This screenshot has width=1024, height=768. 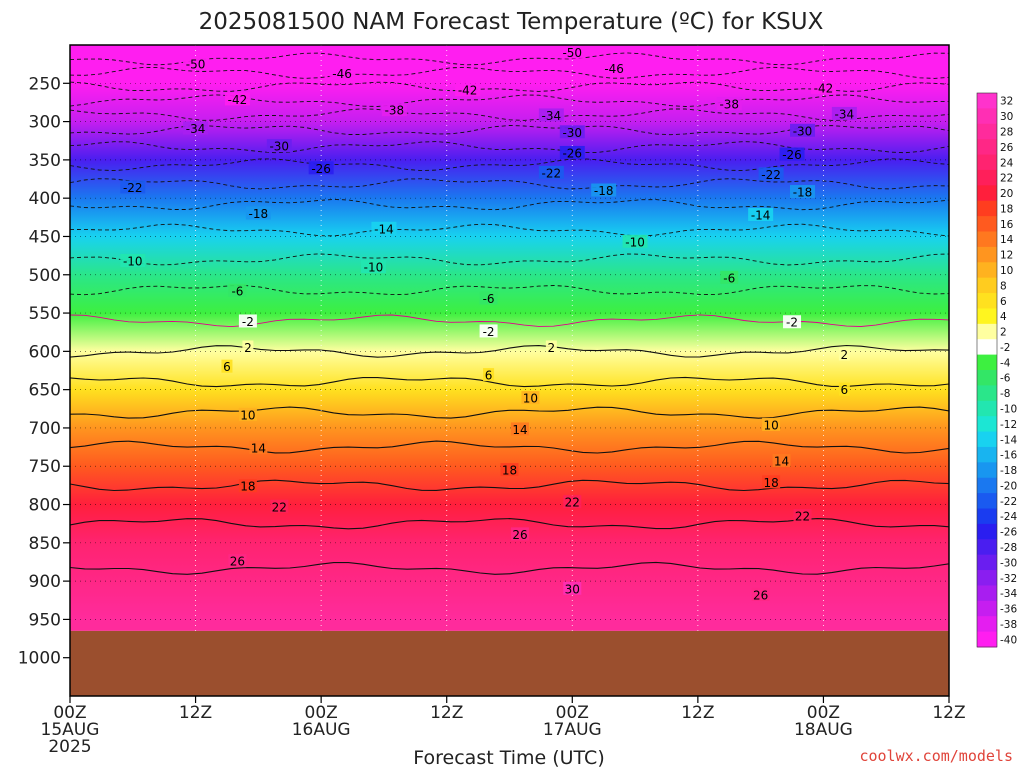 What do you see at coordinates (1006, 117) in the screenshot?
I see `colorbar-label: 30` at bounding box center [1006, 117].